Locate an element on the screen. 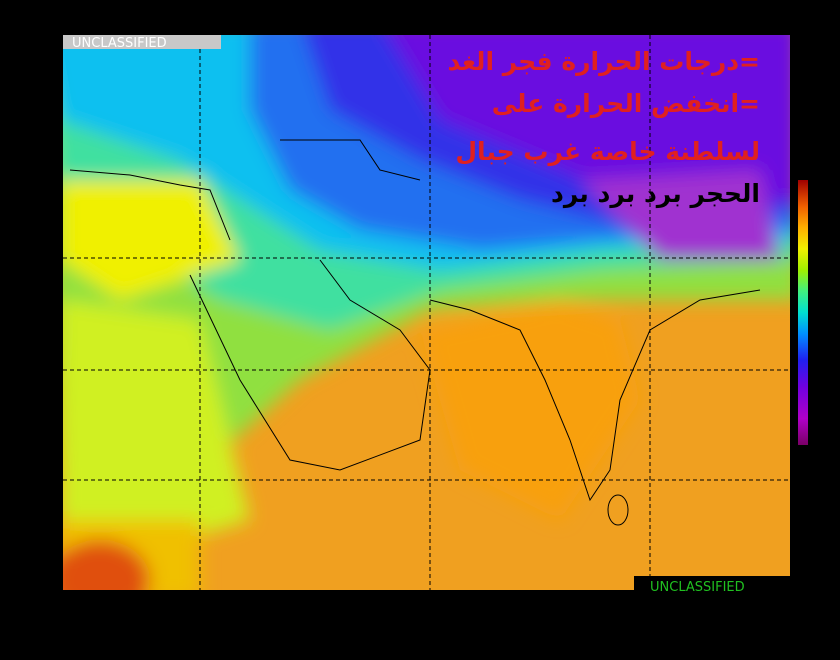 Image resolution: width=840 pixels, height=660 pixels. annotation-line: =انخفض الحرارة على is located at coordinates (626, 104).